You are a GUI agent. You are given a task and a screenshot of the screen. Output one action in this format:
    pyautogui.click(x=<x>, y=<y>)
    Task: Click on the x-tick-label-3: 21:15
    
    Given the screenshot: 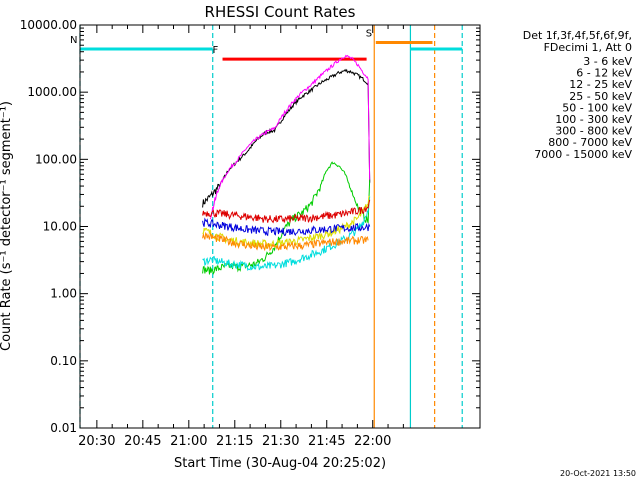 What is the action you would take?
    pyautogui.click(x=234, y=441)
    